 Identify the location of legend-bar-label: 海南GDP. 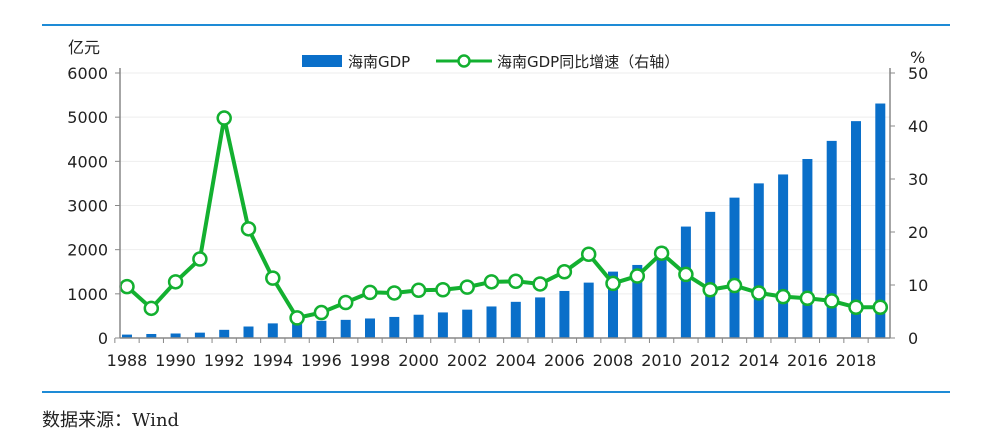
(379, 62).